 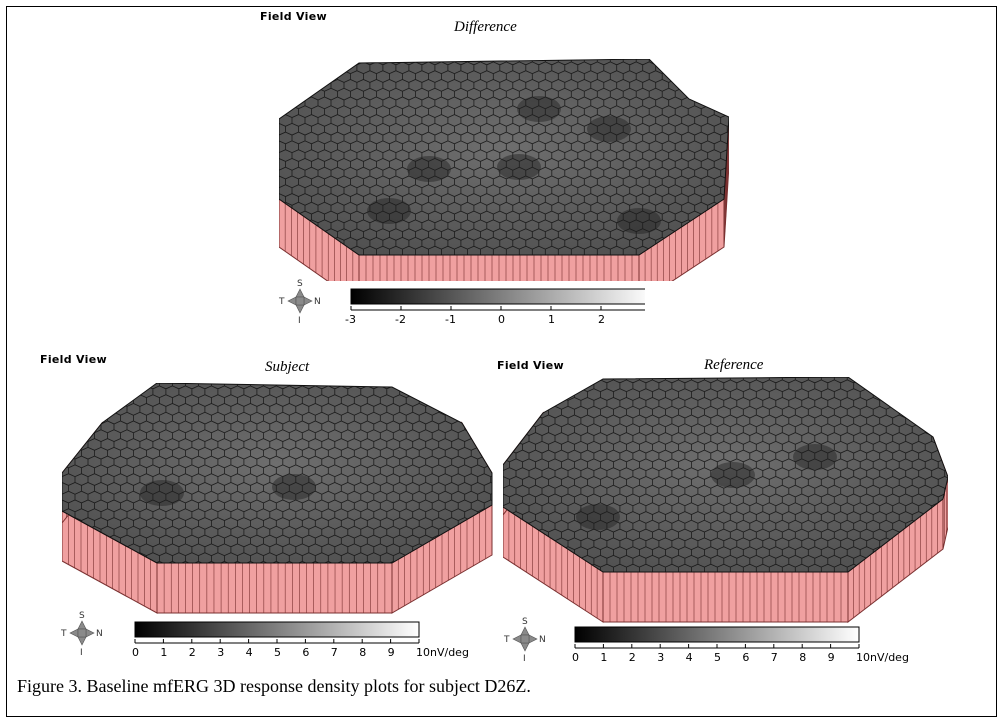 I want to click on orientation-compass-subject: S I T N, so click(x=81, y=634).